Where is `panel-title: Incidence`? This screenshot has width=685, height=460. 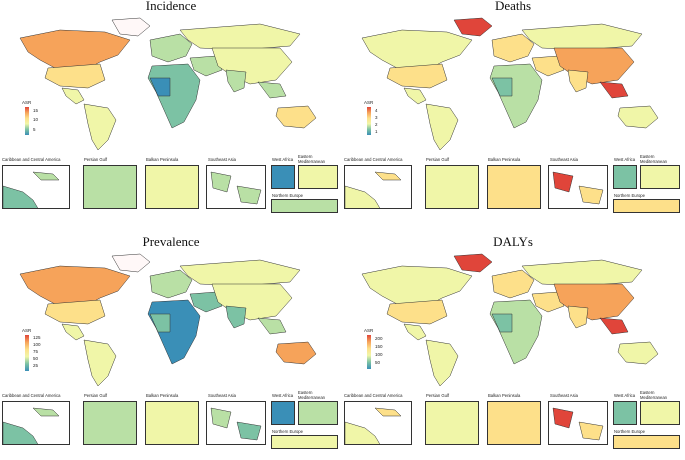 panel-title: Incidence is located at coordinates (171, 6).